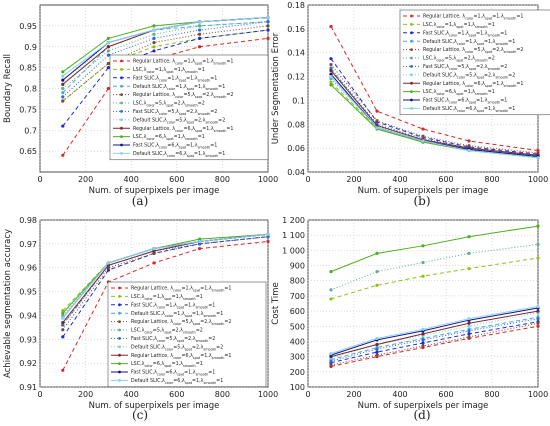  Describe the element at coordinates (28, 109) in the screenshot. I see `y-tick-label: 0.75` at that location.